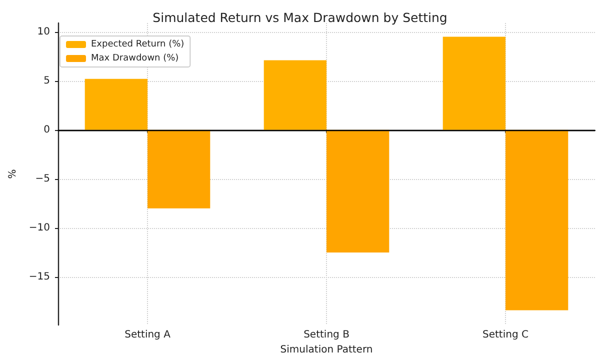 The width and height of the screenshot is (600, 360). What do you see at coordinates (39, 228) in the screenshot?
I see `y-tick-label: −10` at bounding box center [39, 228].